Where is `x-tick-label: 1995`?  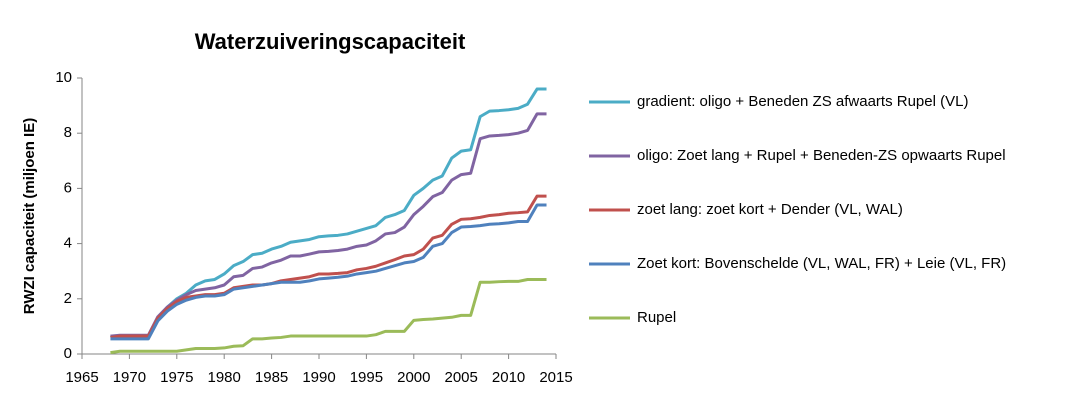 x-tick-label: 1995 is located at coordinates (366, 377).